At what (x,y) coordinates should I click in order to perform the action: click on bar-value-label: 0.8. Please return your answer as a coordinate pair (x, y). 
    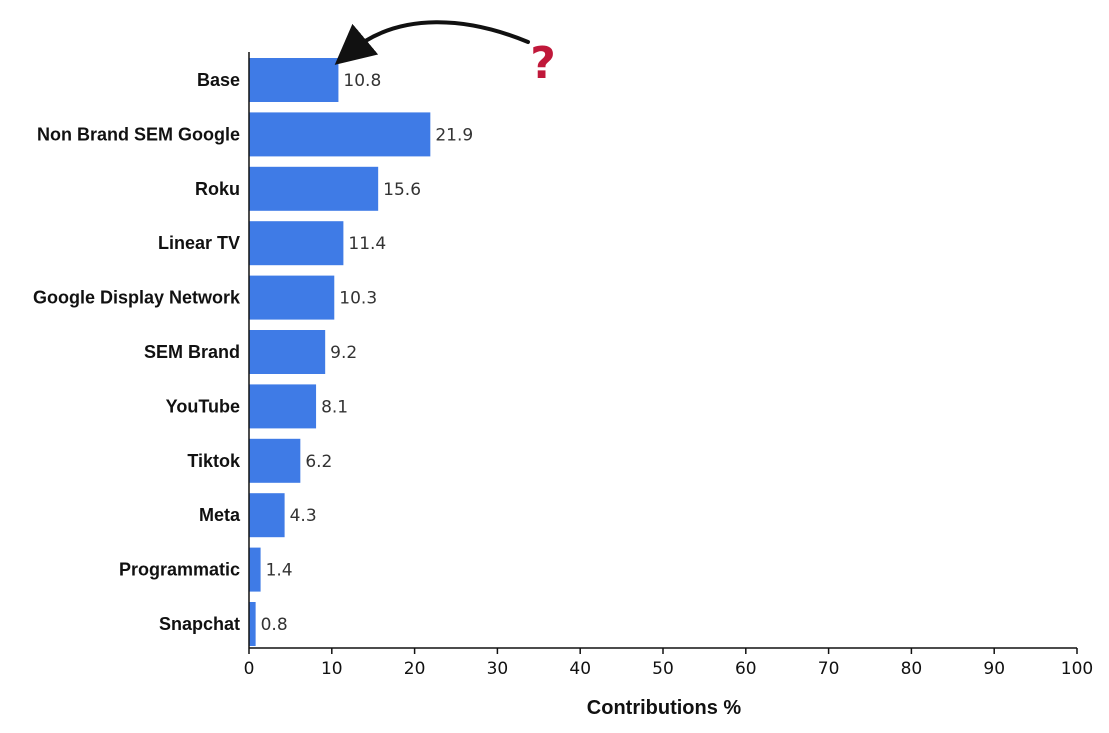
    Looking at the image, I should click on (274, 625).